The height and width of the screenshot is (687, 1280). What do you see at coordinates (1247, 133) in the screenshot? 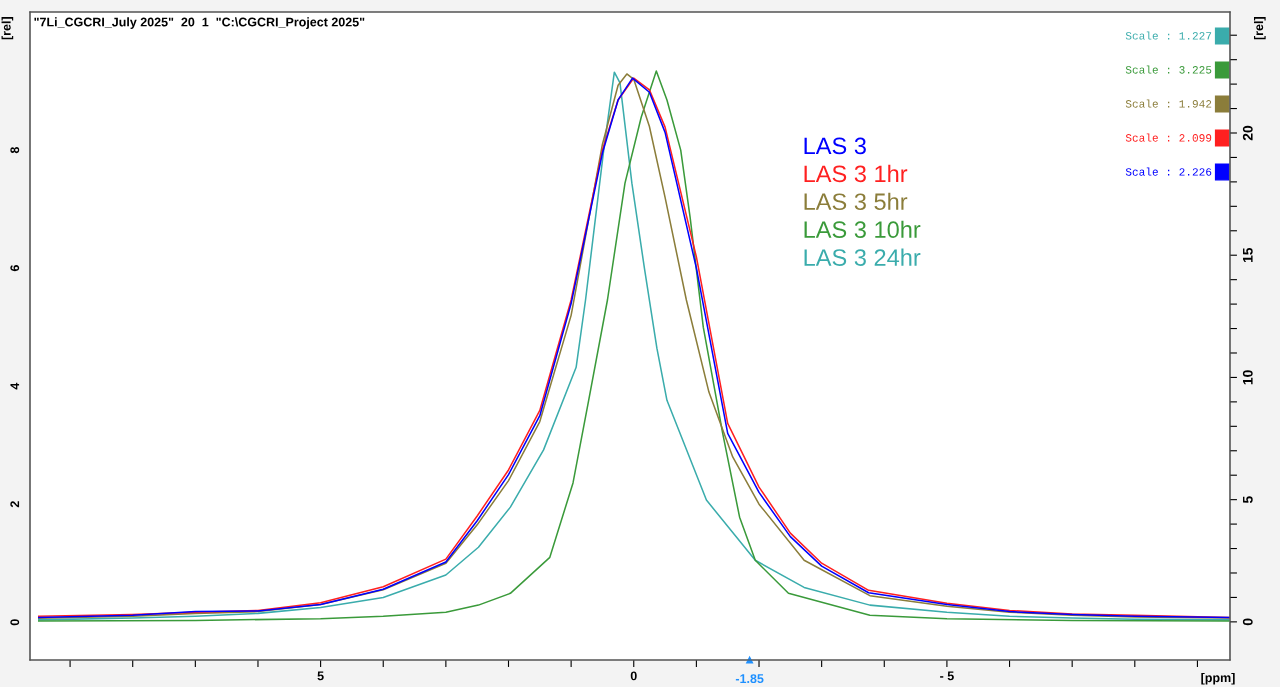
I see `y2-tick-label: 20` at bounding box center [1247, 133].